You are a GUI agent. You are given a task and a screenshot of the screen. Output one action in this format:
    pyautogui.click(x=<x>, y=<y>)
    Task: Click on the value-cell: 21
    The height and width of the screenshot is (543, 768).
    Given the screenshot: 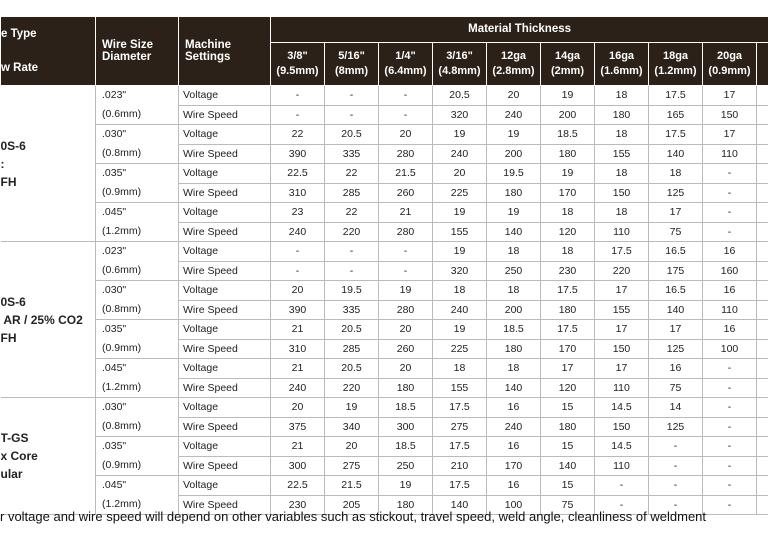 What is the action you would take?
    pyautogui.click(x=297, y=368)
    